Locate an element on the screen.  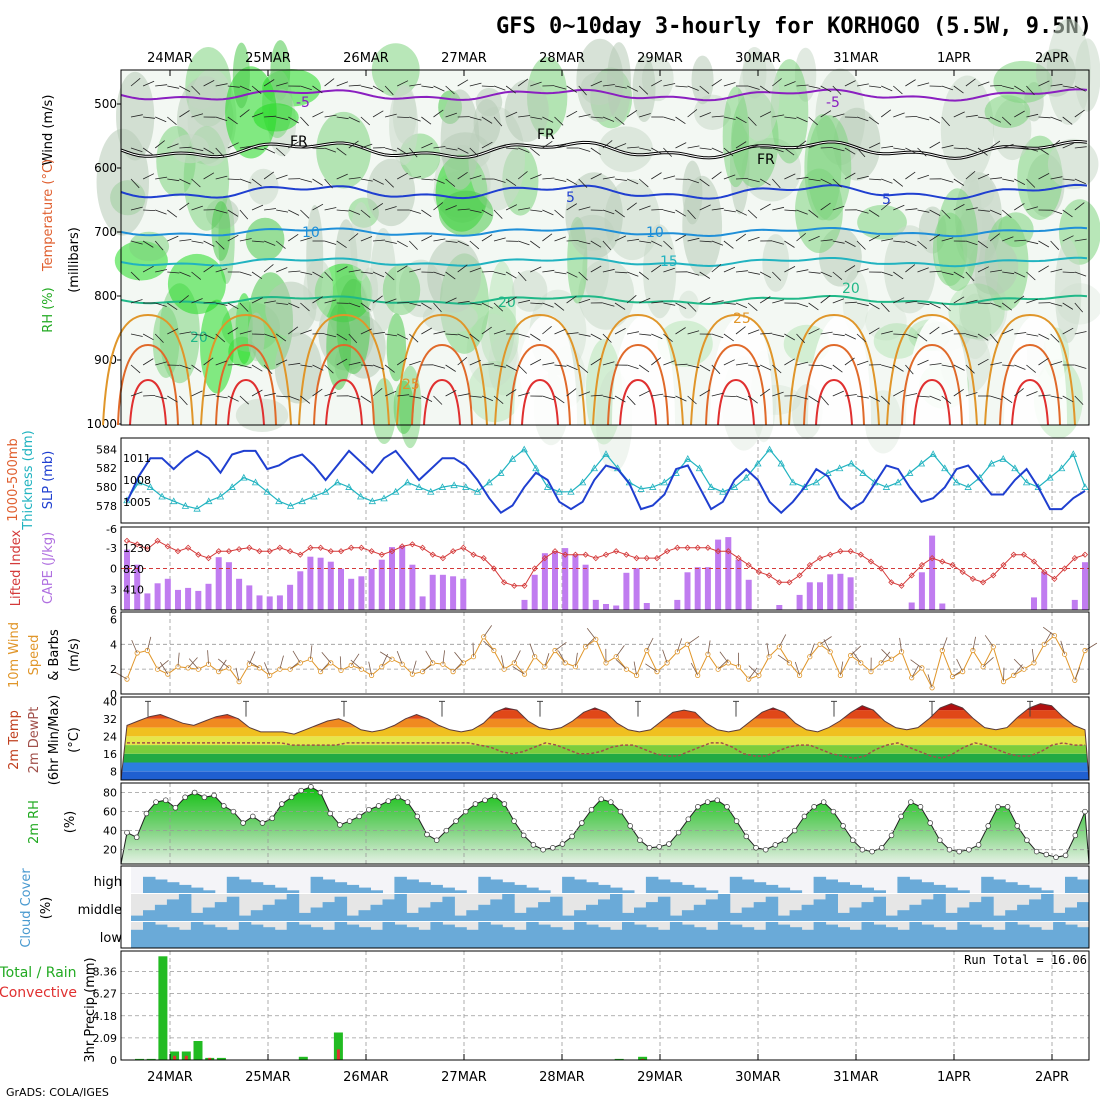
slp-line is located at coordinates (606, 482).